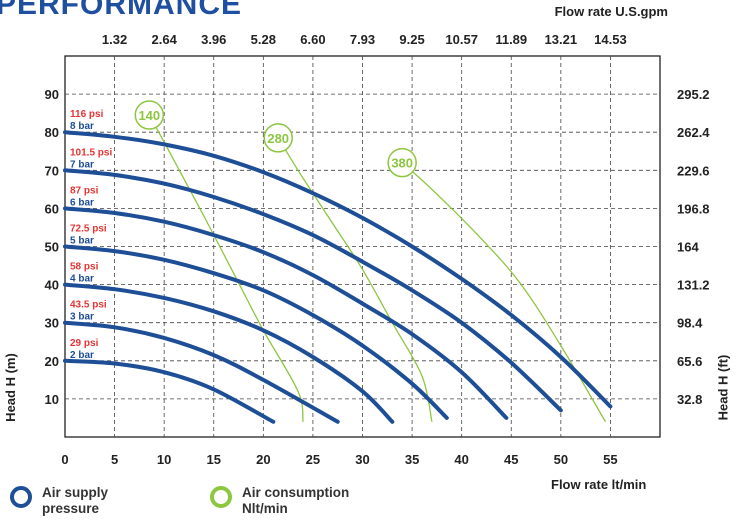 The width and height of the screenshot is (745, 522). Describe the element at coordinates (82, 279) in the screenshot. I see `bar-label: 4 bar` at that location.